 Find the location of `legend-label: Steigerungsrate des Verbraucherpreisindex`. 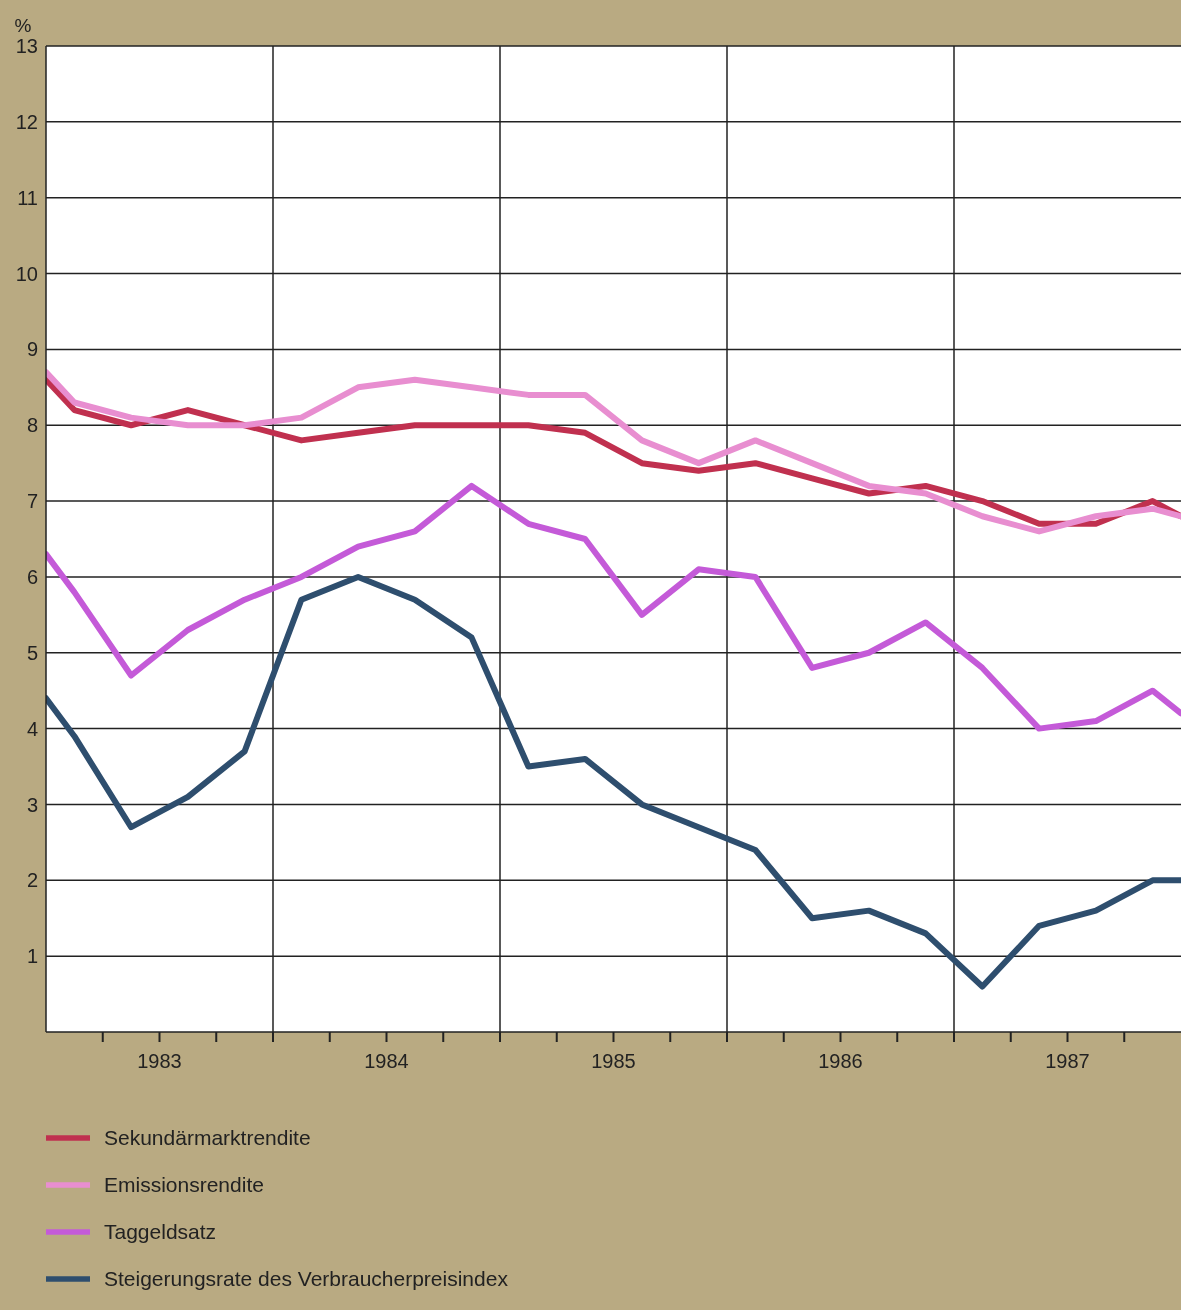

legend-label: Steigerungsrate des Verbraucherpreisindex is located at coordinates (306, 1278).